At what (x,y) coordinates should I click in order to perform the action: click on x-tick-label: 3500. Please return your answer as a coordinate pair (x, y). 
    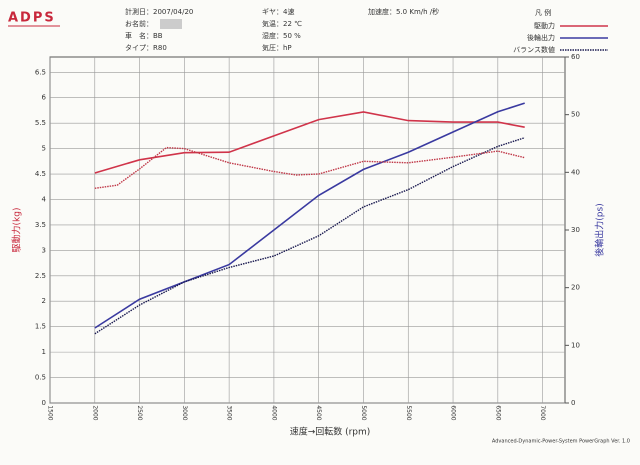
    Looking at the image, I should click on (229, 412).